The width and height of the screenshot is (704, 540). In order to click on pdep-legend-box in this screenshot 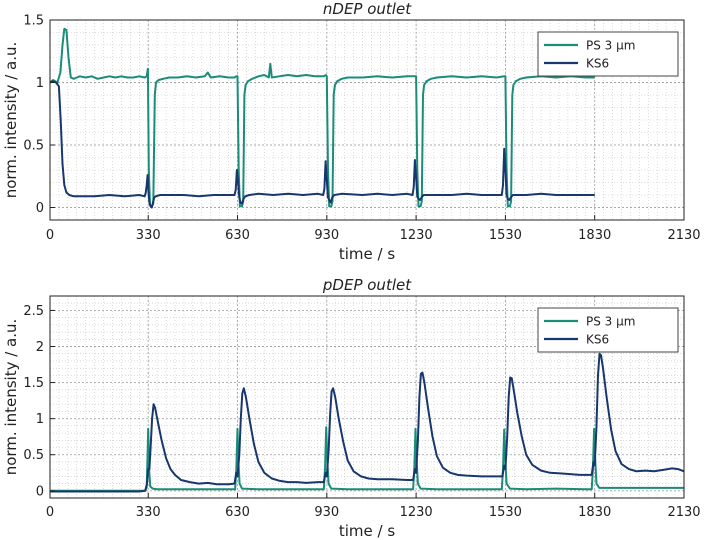, I will do `click(608, 330)`.